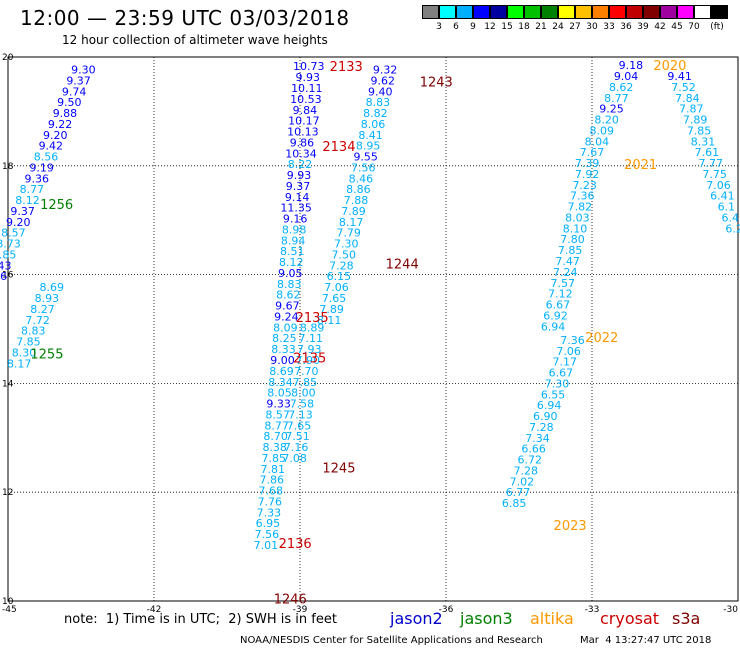 This screenshot has height=650, width=740. What do you see at coordinates (3, 276) in the screenshot?
I see `wave-height-value: 9.16` at bounding box center [3, 276].